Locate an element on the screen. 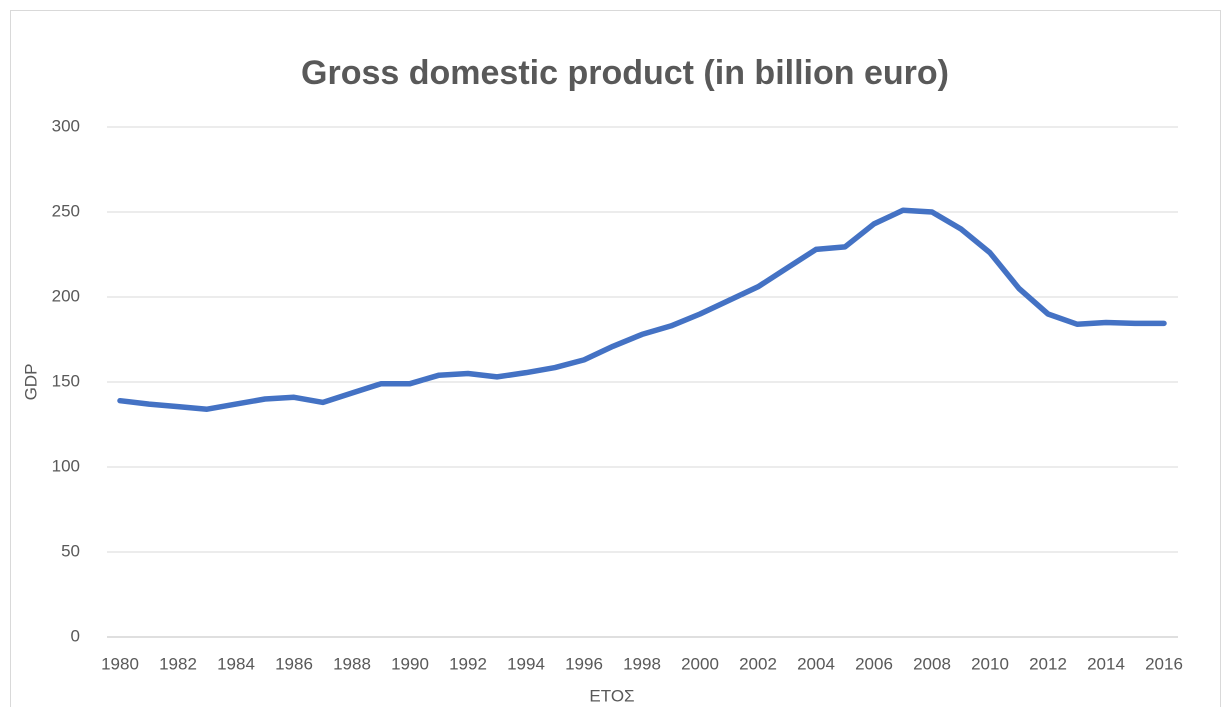 The width and height of the screenshot is (1222, 707). x-tick-label: 2016 is located at coordinates (1164, 663).